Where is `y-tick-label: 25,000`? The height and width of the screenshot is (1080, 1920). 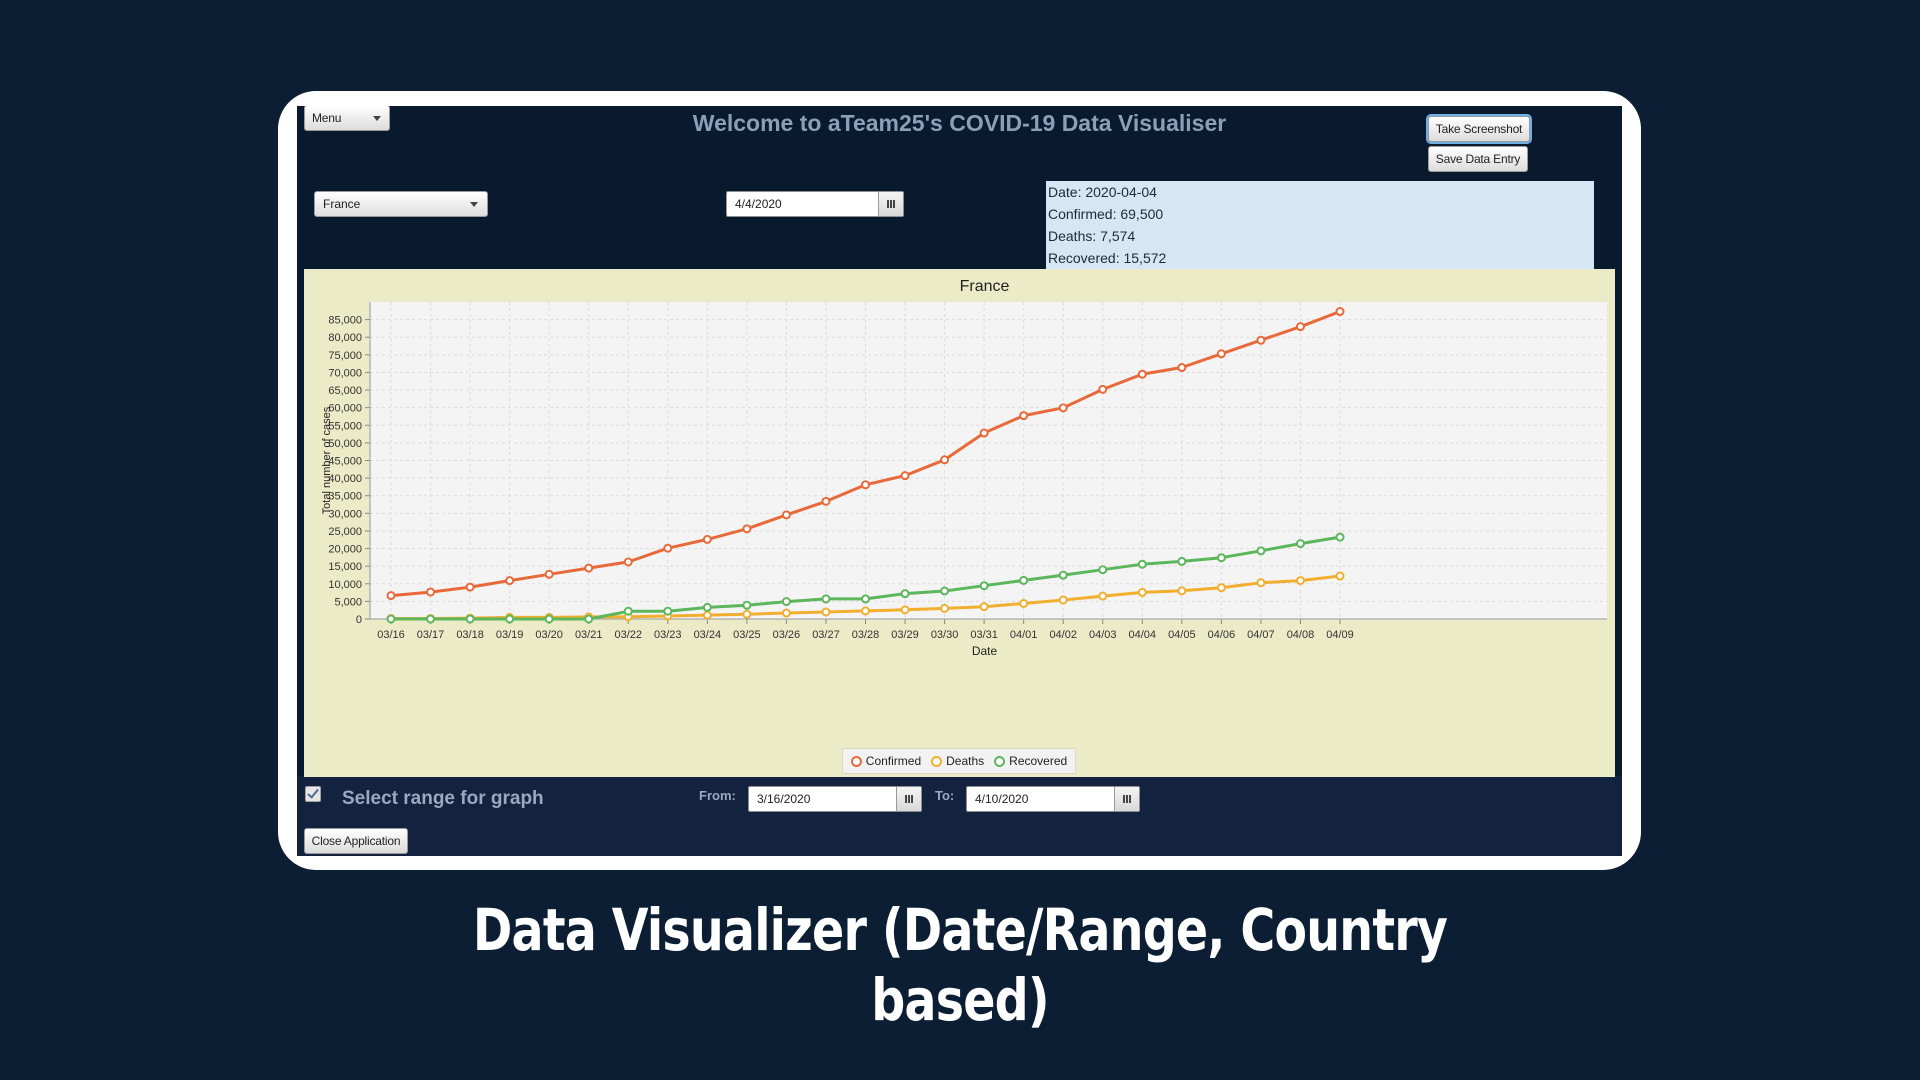 y-tick-label: 25,000 is located at coordinates (345, 532).